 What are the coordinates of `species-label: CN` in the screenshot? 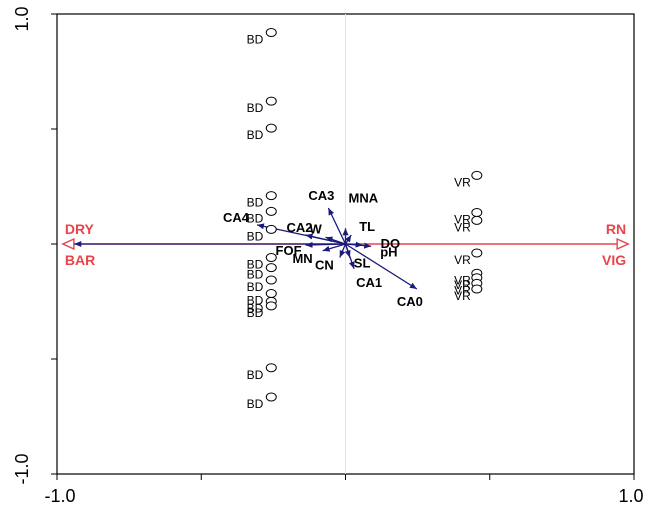 It's located at (324, 265).